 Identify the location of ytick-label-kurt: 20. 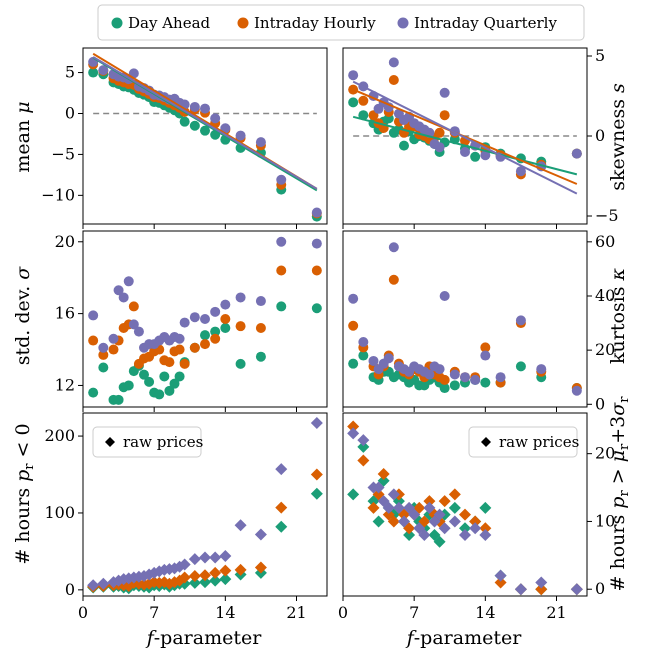
(605, 349).